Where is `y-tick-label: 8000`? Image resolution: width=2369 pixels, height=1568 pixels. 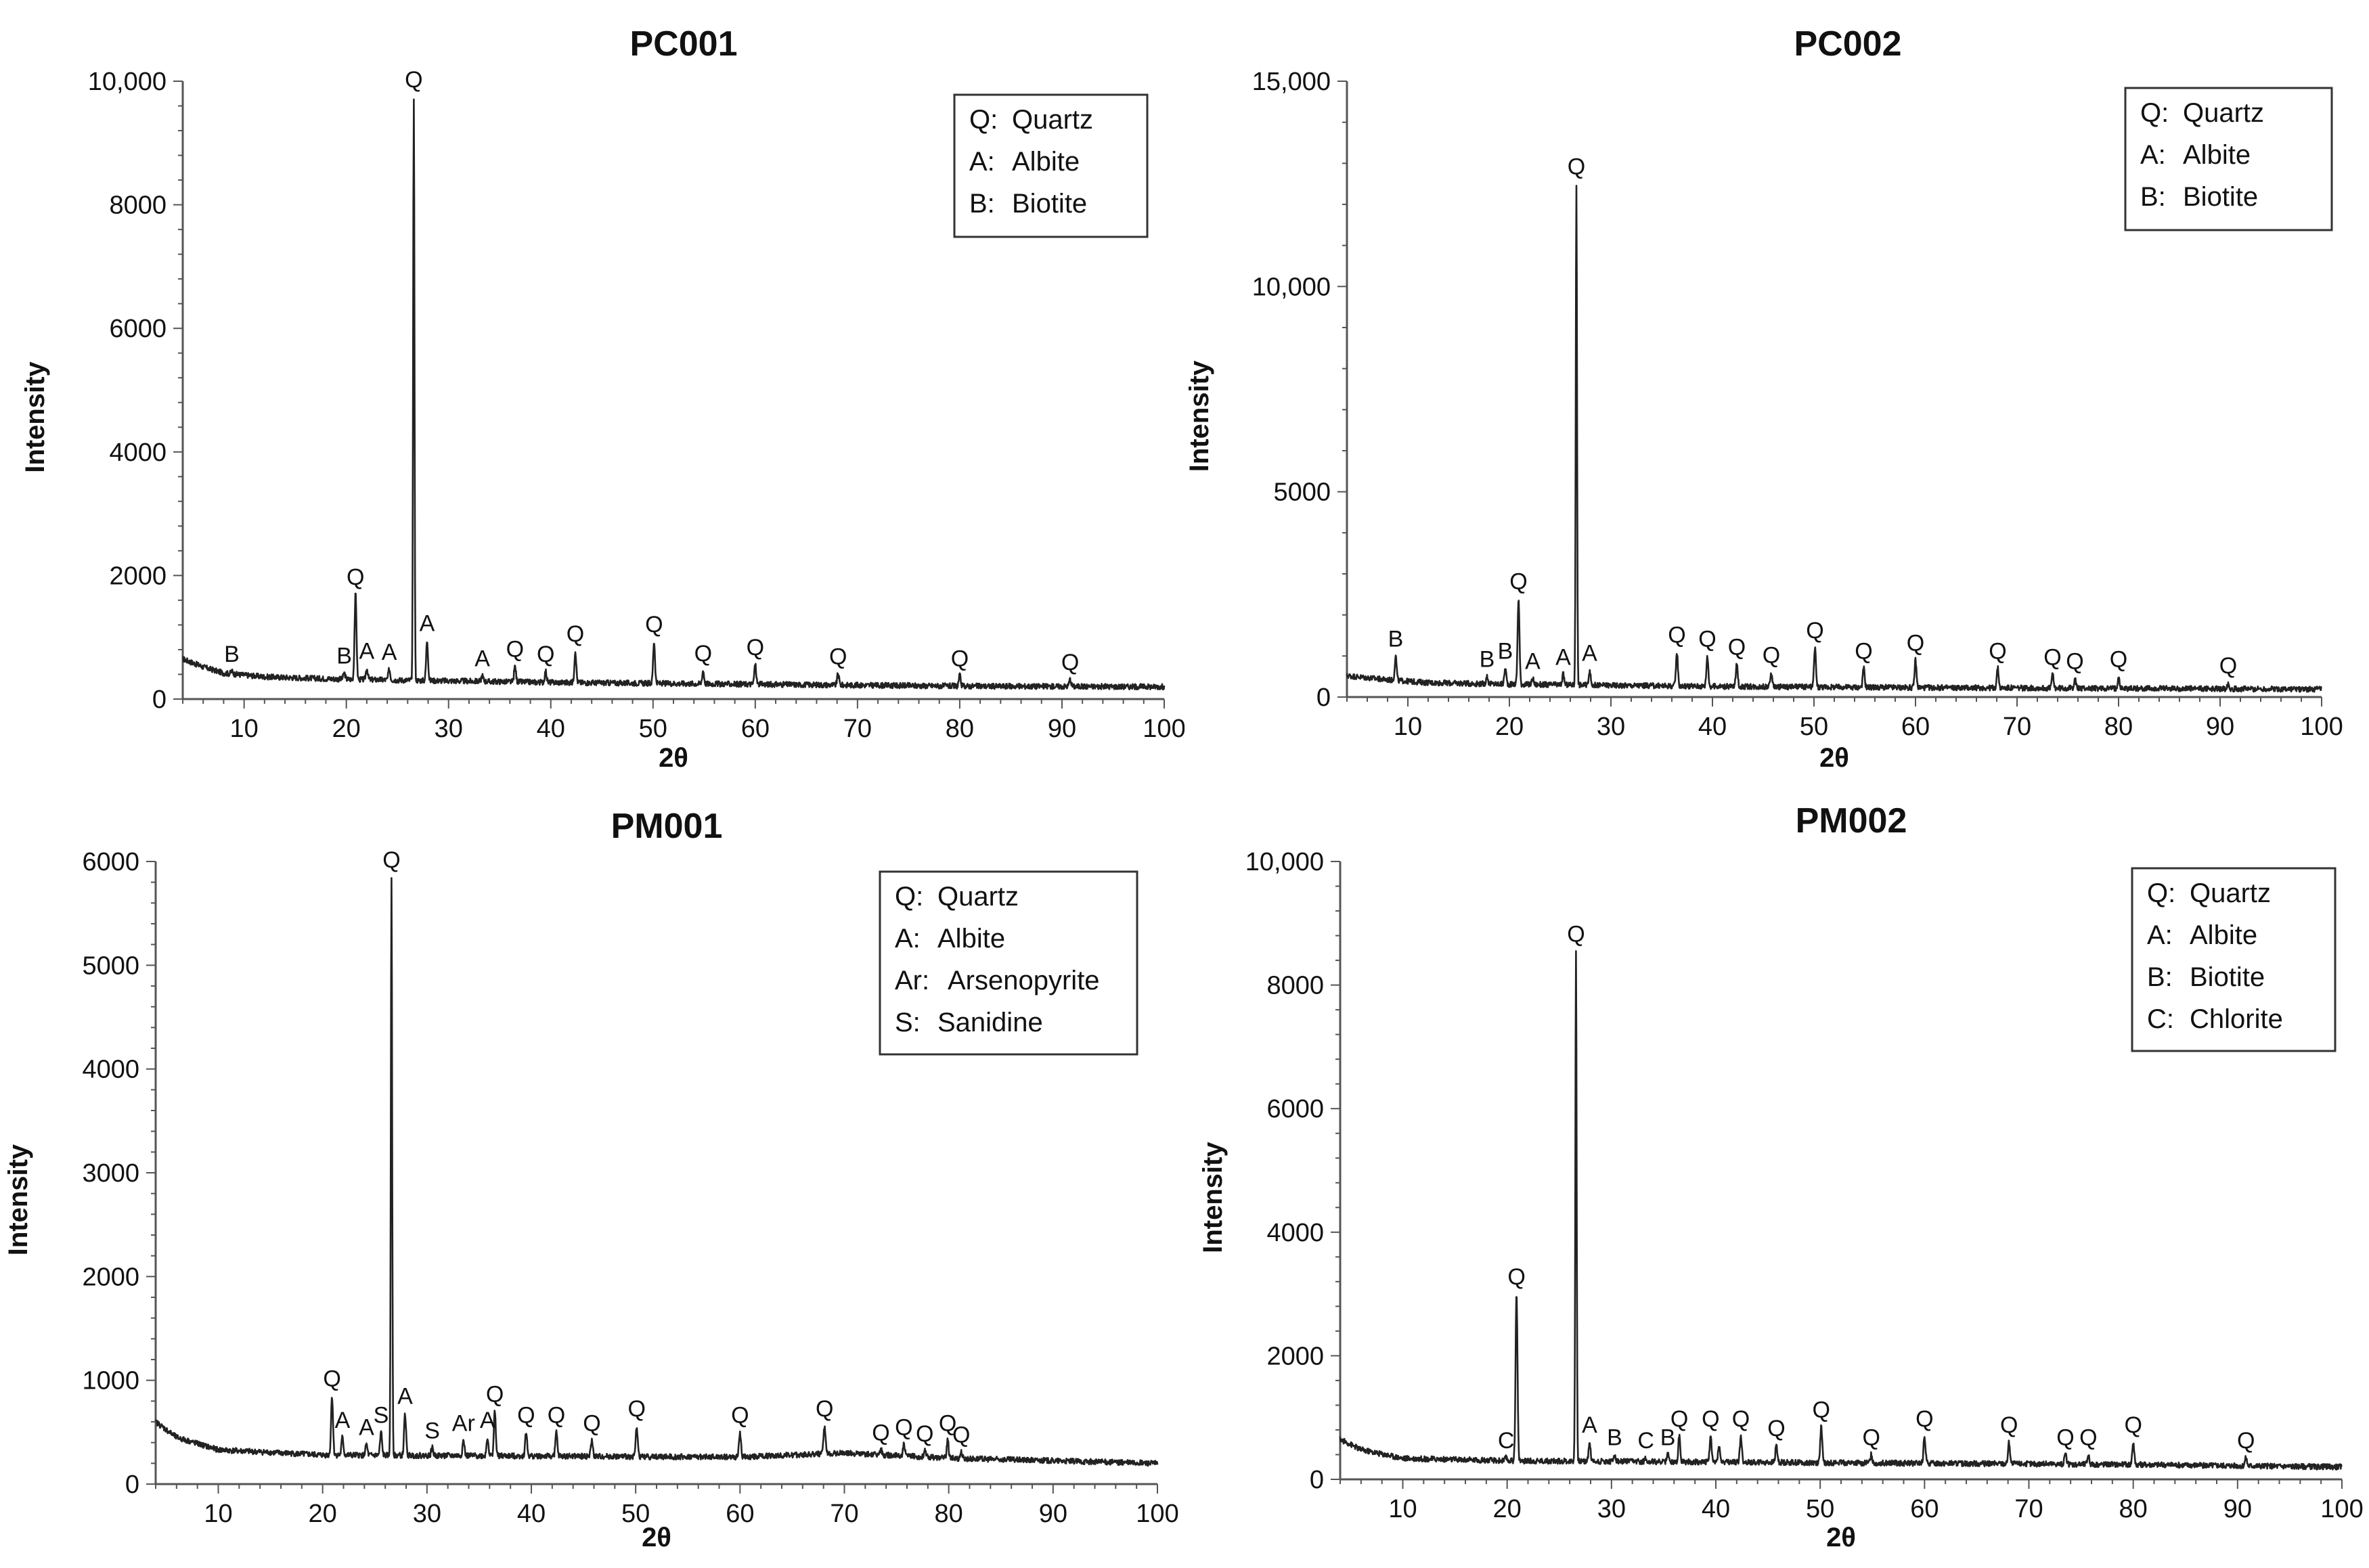
y-tick-label: 8000 is located at coordinates (138, 206).